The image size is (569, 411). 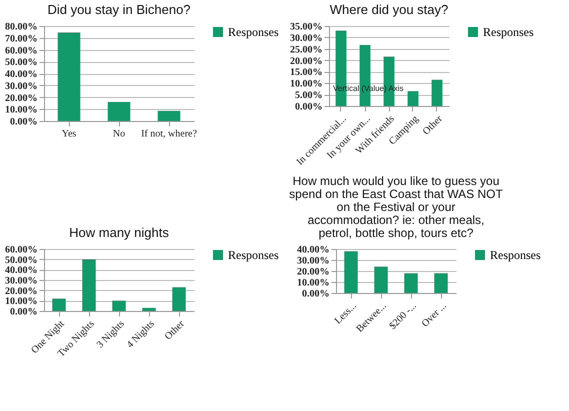 I want to click on chart-title: Did you stay in Bicheno?, so click(x=119, y=9).